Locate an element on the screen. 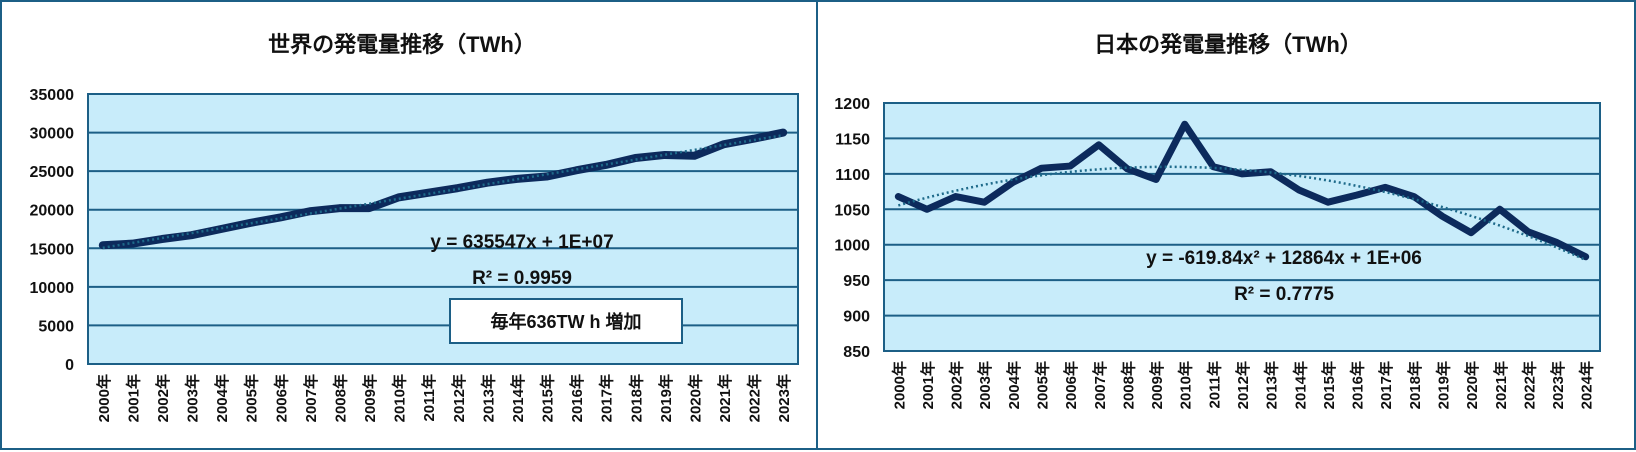 Image resolution: width=1636 pixels, height=452 pixels. y-tick-label: 15000 is located at coordinates (52, 249).